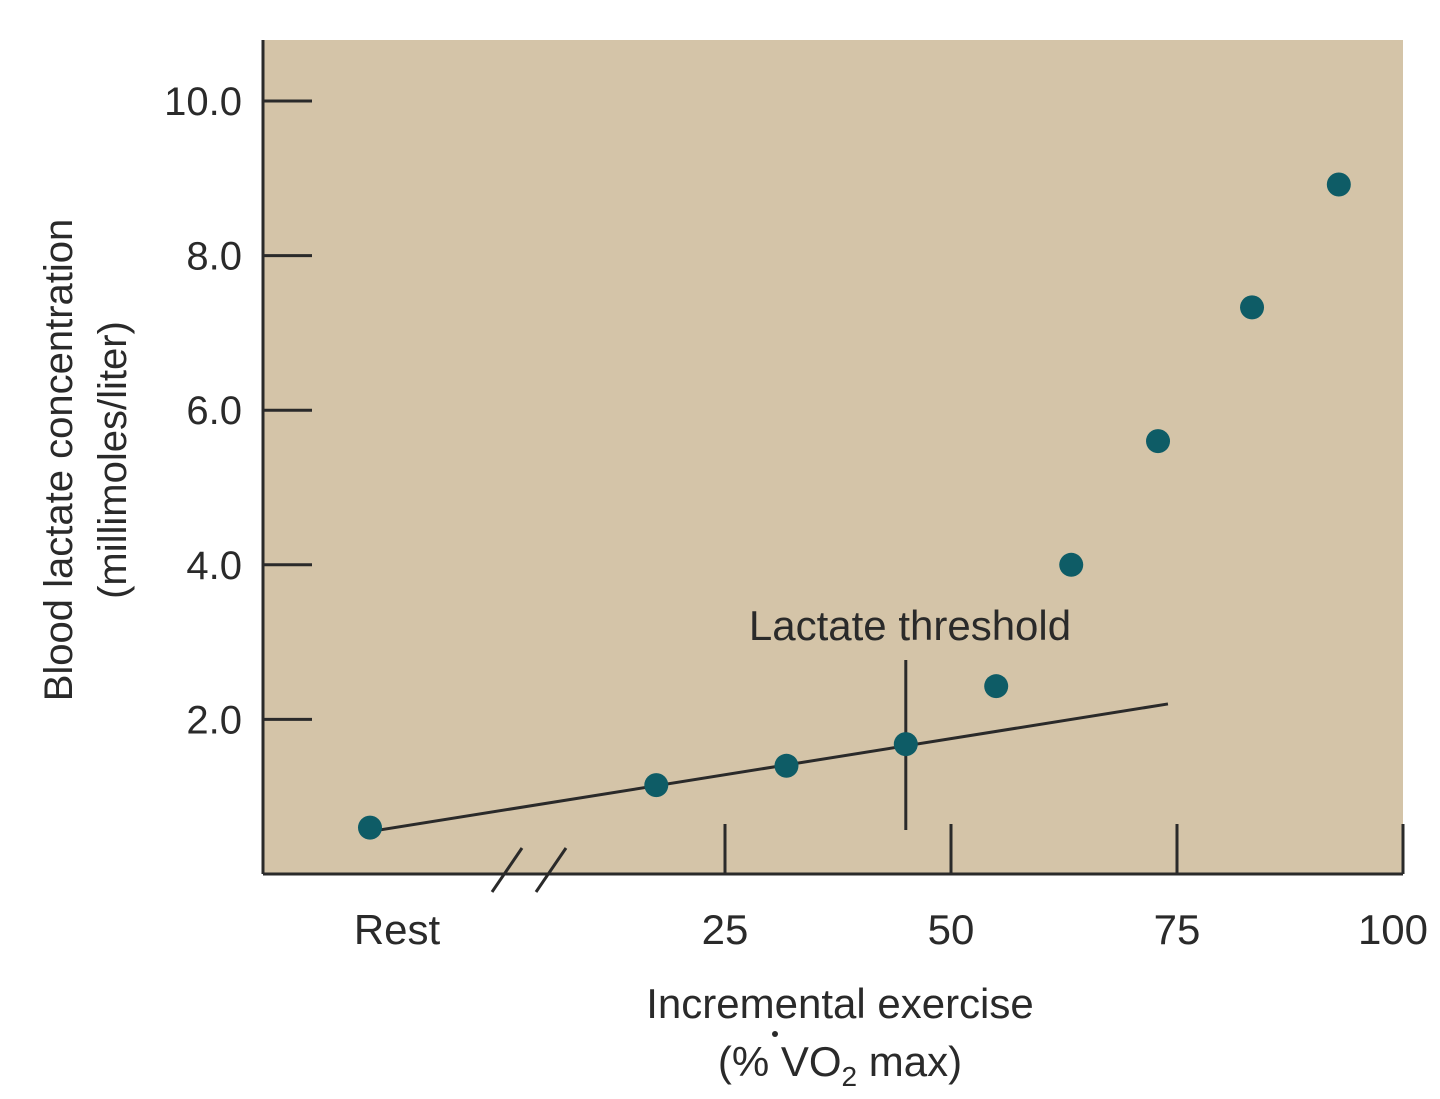 The width and height of the screenshot is (1440, 1099). I want to click on y-tick-label: 6.0, so click(214, 411).